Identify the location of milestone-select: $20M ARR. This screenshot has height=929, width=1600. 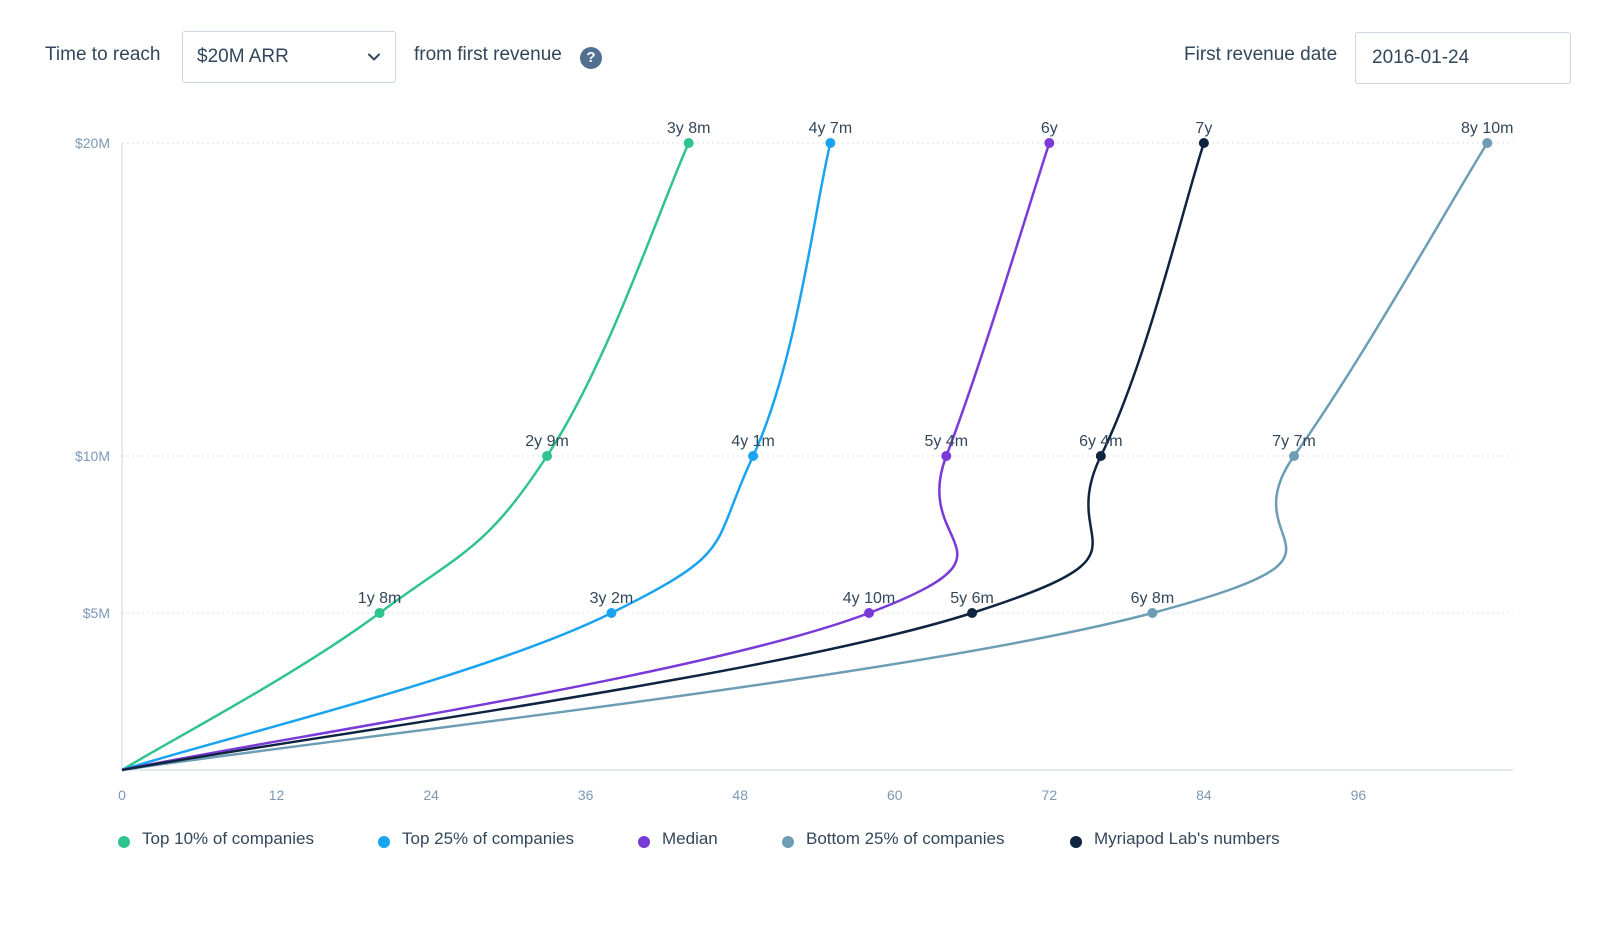
(289, 57).